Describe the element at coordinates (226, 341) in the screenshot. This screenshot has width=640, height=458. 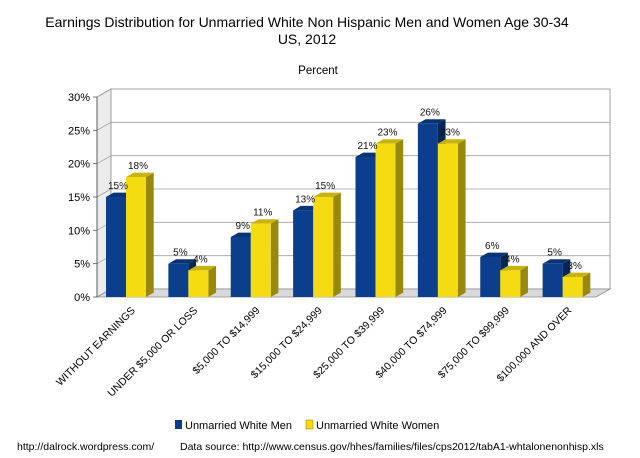
I see `x-category-label: $5,000 TO $14,999` at that location.